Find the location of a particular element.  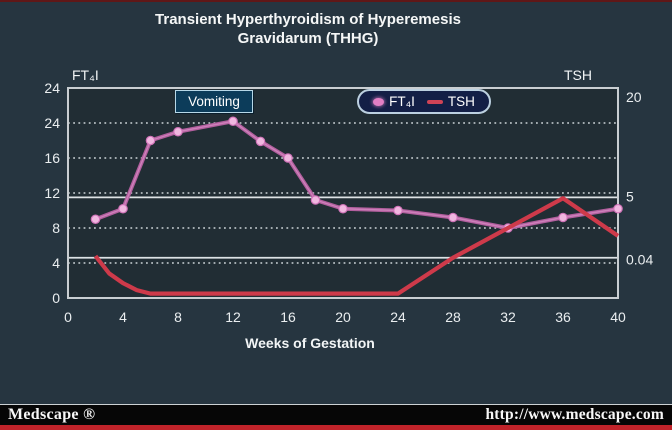

x-tick-label: 16 is located at coordinates (288, 317).